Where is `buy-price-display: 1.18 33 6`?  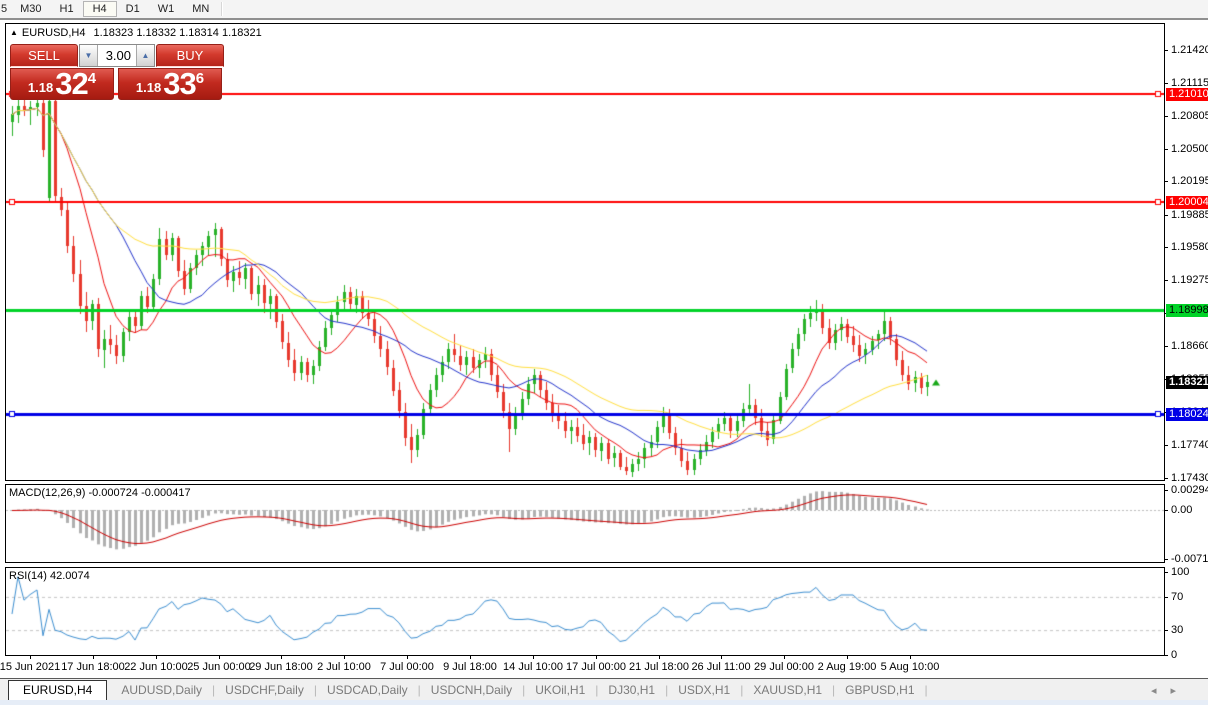
buy-price-display: 1.18 33 6 is located at coordinates (170, 84).